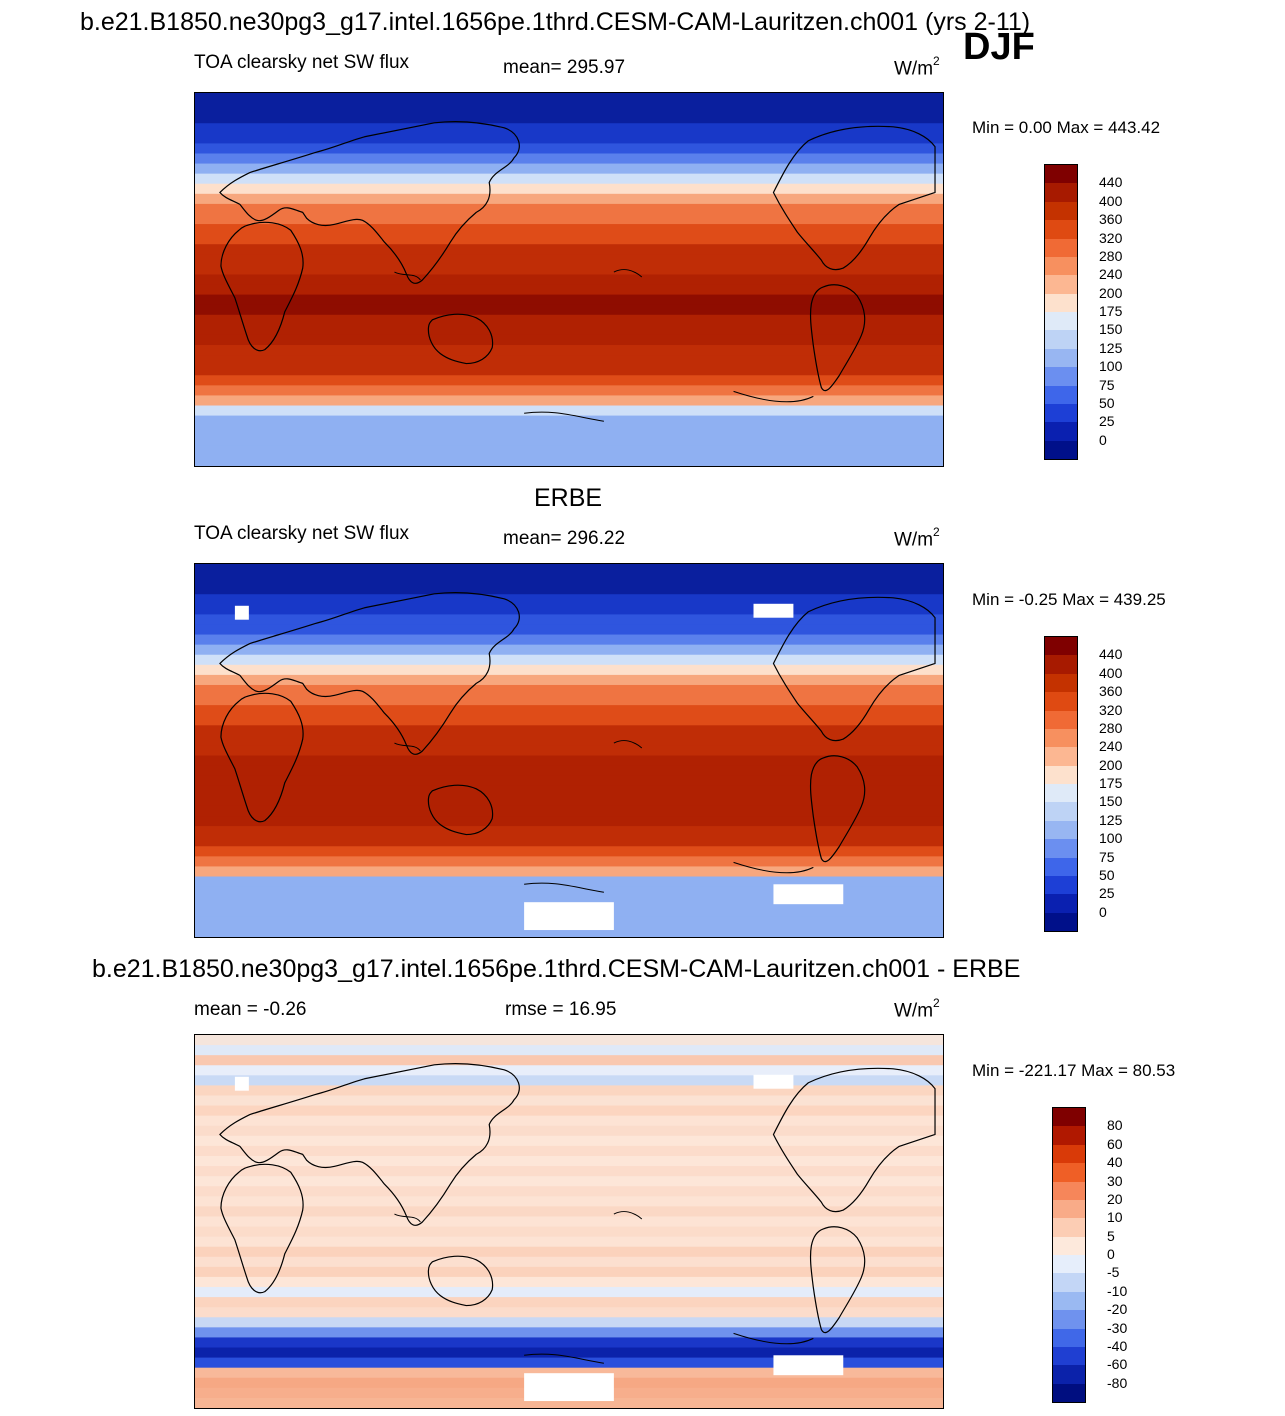 The height and width of the screenshot is (1416, 1285). Describe the element at coordinates (1115, 1125) in the screenshot. I see `colorbar-tick-label: 80` at that location.